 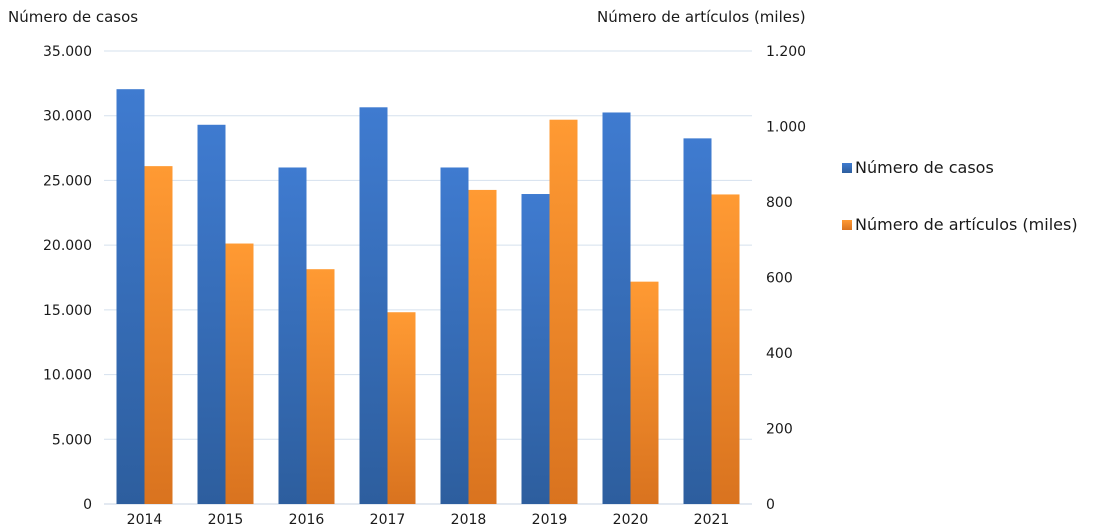 What do you see at coordinates (779, 203) in the screenshot?
I see `right-tick-label: 800` at bounding box center [779, 203].